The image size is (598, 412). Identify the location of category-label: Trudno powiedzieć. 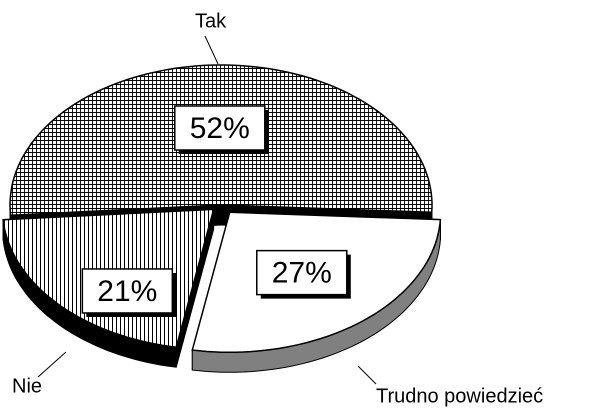
(459, 396).